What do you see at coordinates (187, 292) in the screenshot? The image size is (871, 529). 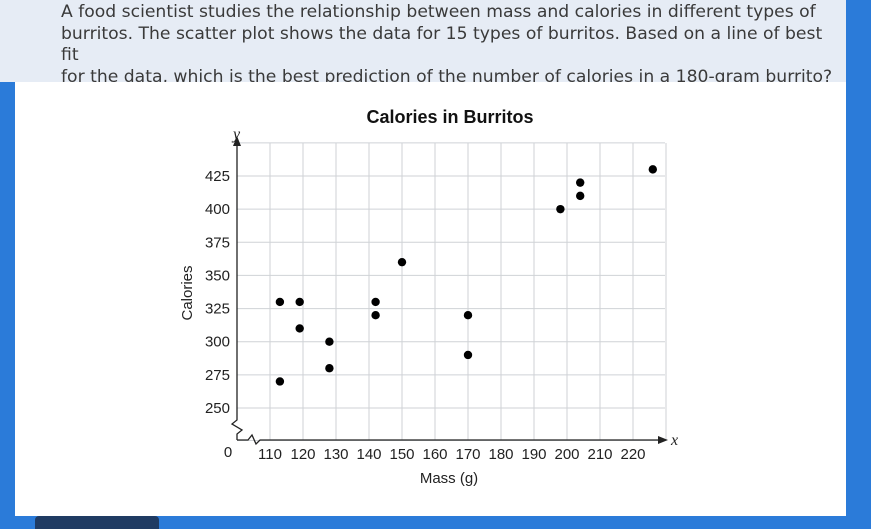 I see `y-axis-title: Calories` at bounding box center [187, 292].